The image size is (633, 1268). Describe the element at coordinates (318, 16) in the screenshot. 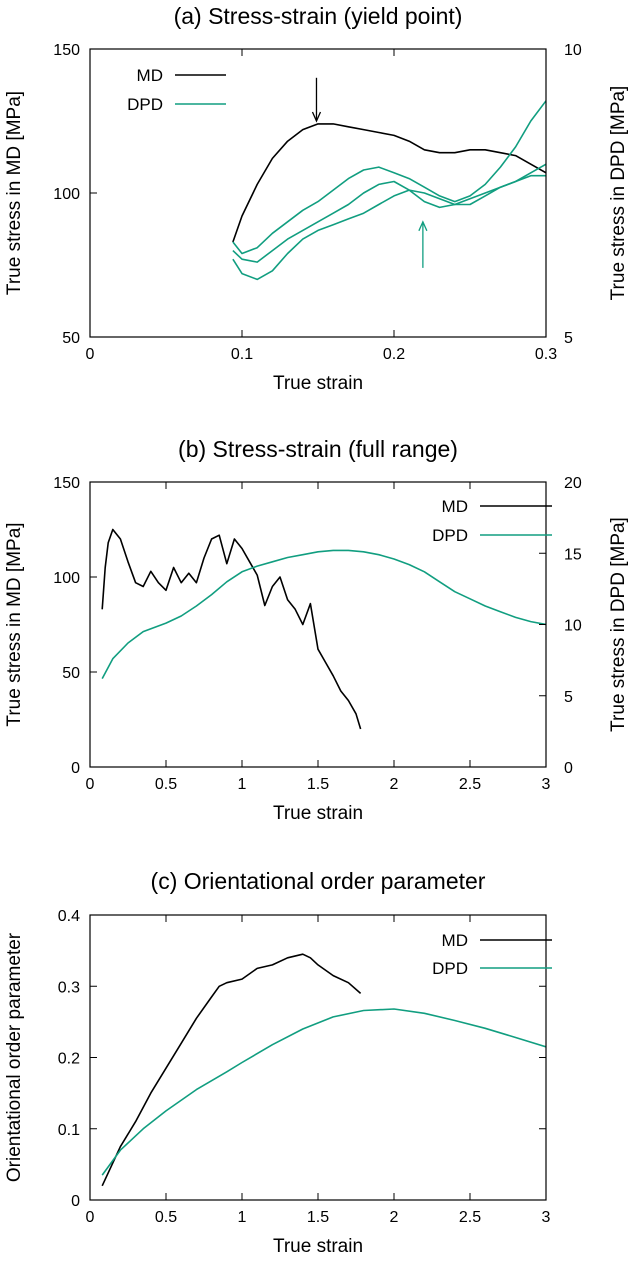

I see `chart-title: (a) Stress-strain (yield point)` at that location.